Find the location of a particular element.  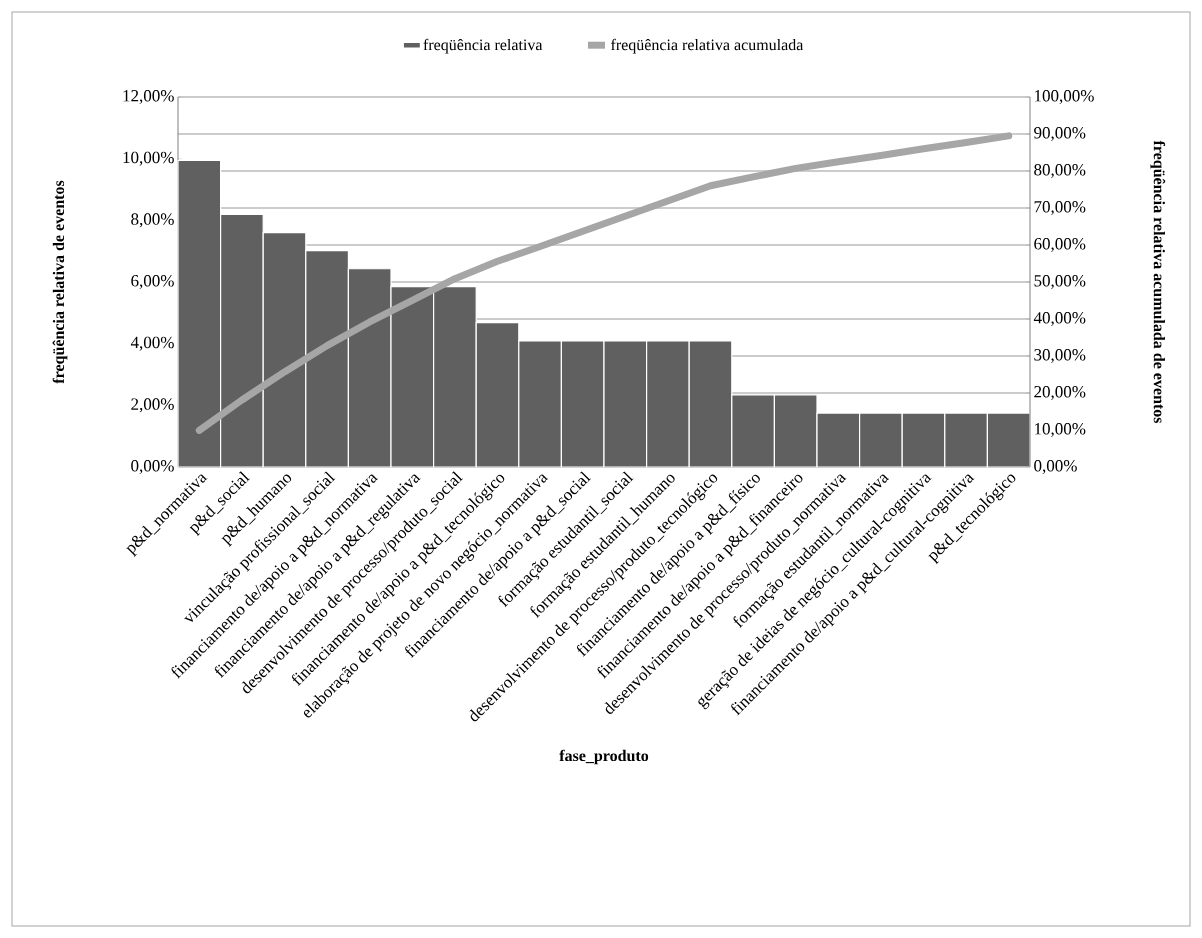

y-axis-title: freqüência relativa de eventos is located at coordinates (60, 282).